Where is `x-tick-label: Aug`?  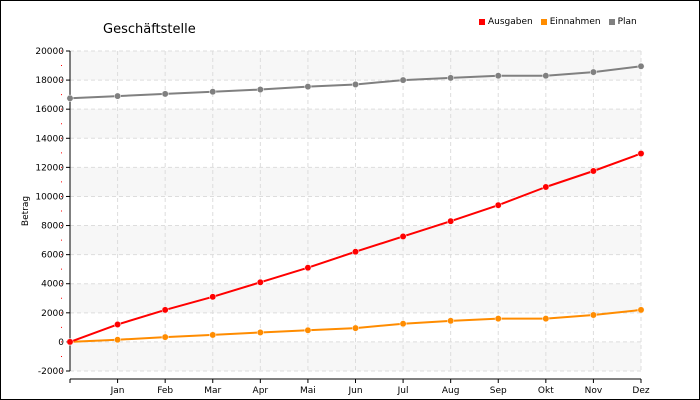 x-tick-label: Aug is located at coordinates (451, 391).